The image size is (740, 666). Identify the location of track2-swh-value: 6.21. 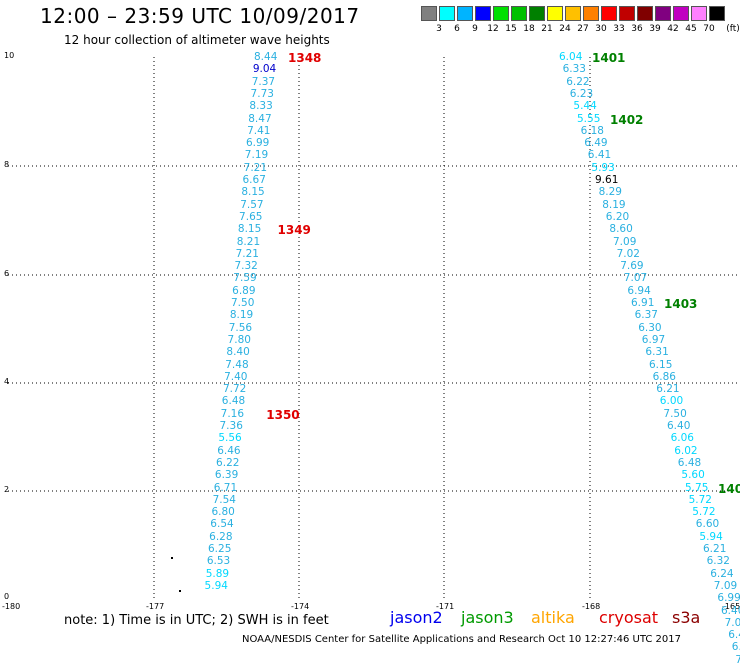
(668, 389).